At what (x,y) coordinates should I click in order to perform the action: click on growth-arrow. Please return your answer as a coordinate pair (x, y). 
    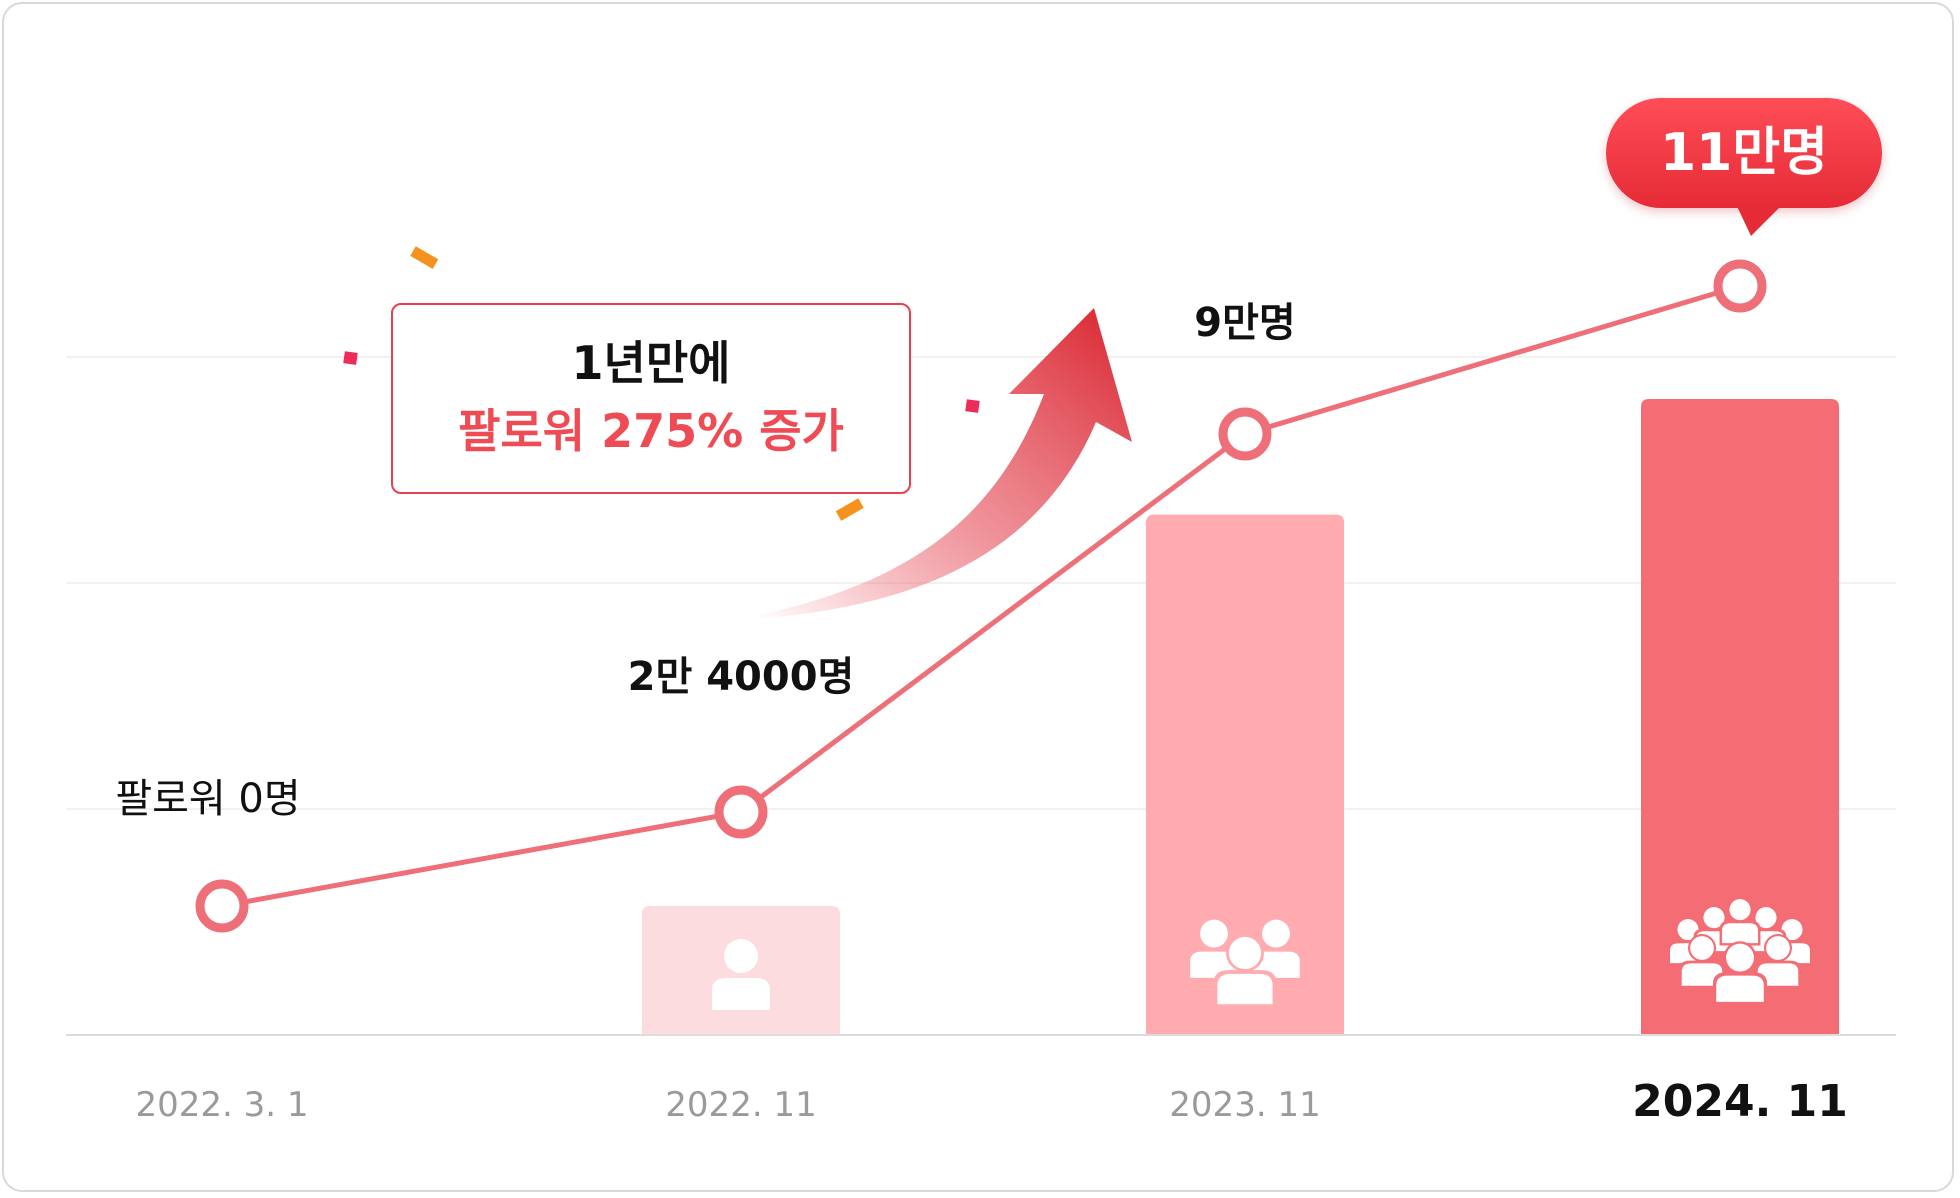
    Looking at the image, I should click on (943, 463).